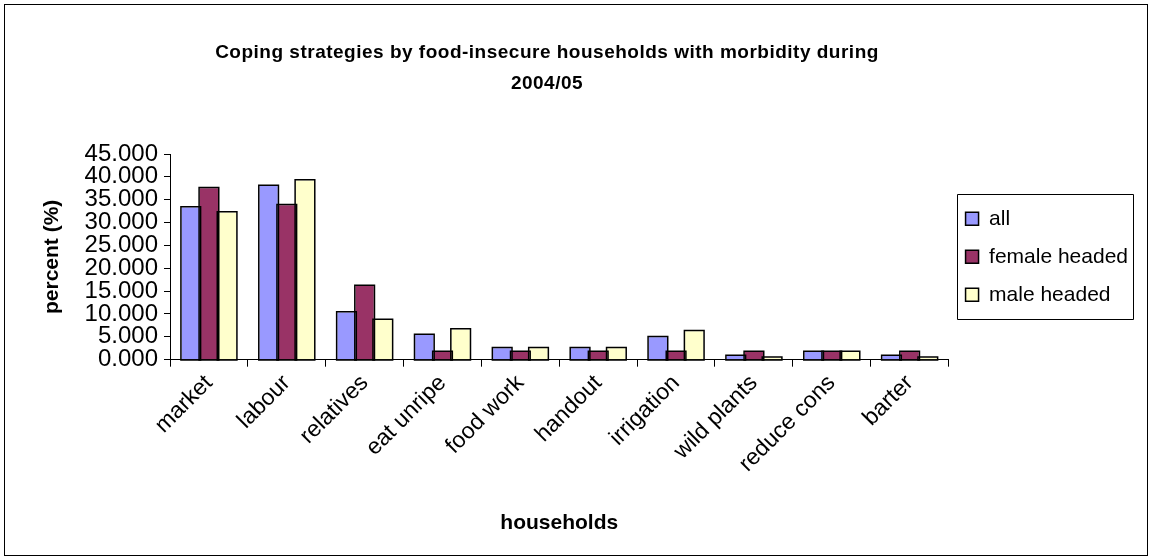 The height and width of the screenshot is (560, 1152). Describe the element at coordinates (1050, 293) in the screenshot. I see `legend-label: male headed` at that location.